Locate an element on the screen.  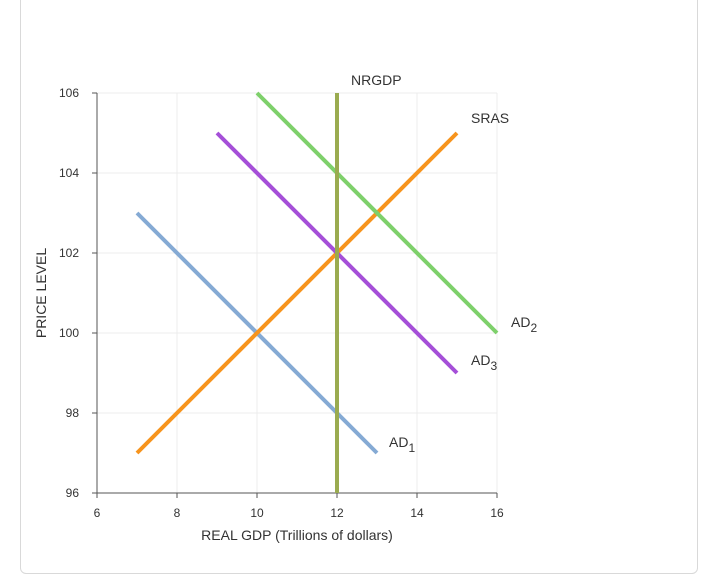
series-line-ad2 is located at coordinates (377, 213).